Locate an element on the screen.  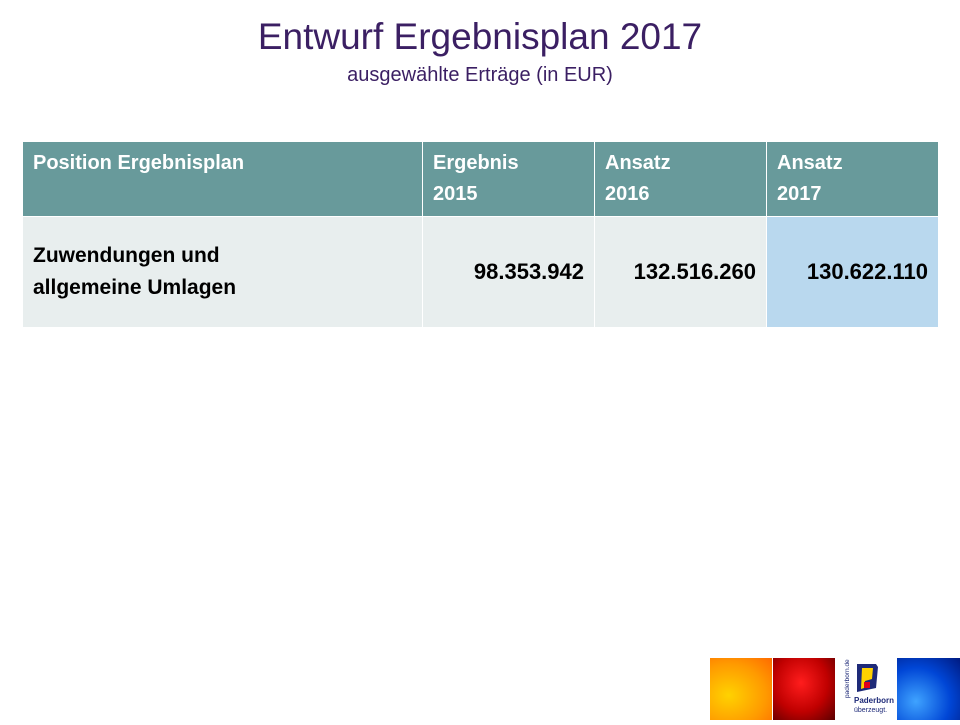
logo-tagline: überzeugt. is located at coordinates (870, 710).